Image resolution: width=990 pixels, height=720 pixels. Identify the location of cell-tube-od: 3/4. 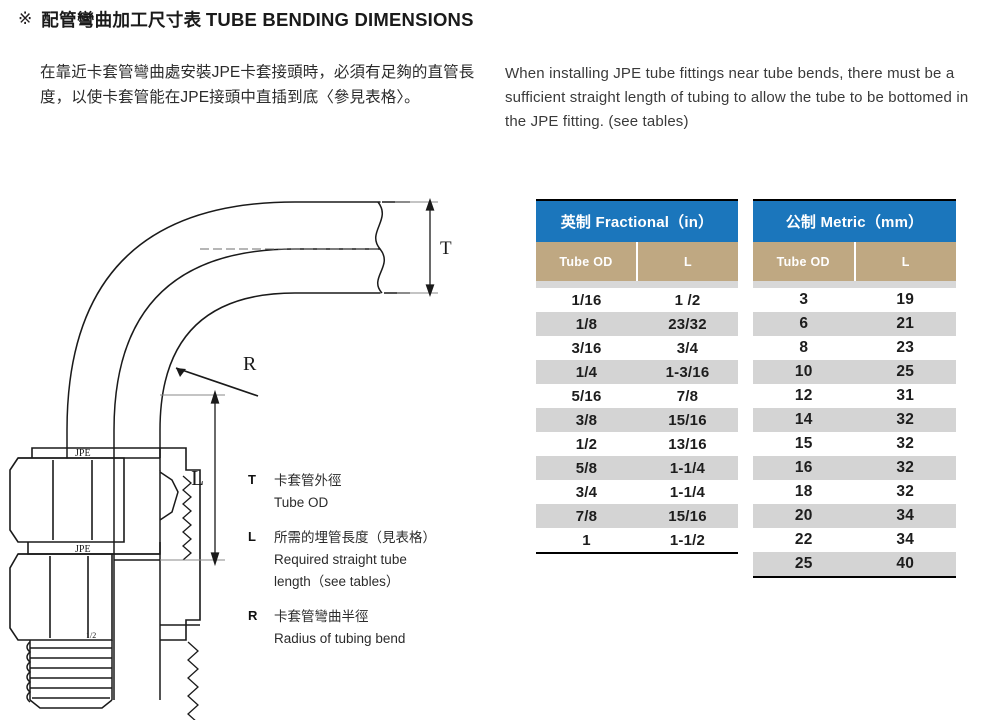
(586, 492).